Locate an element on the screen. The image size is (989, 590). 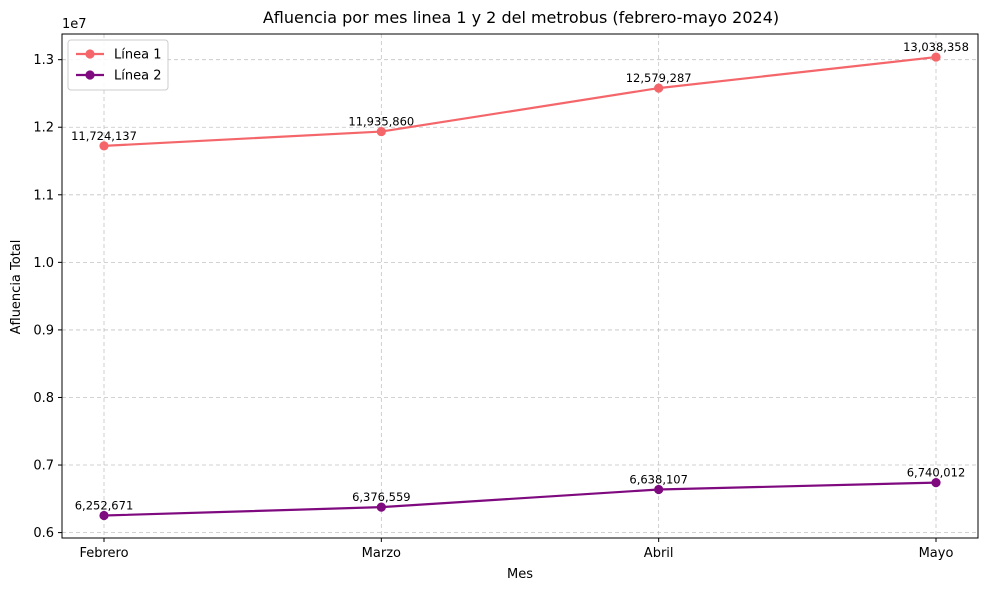
y-tick-label: 0.9 is located at coordinates (43, 330).